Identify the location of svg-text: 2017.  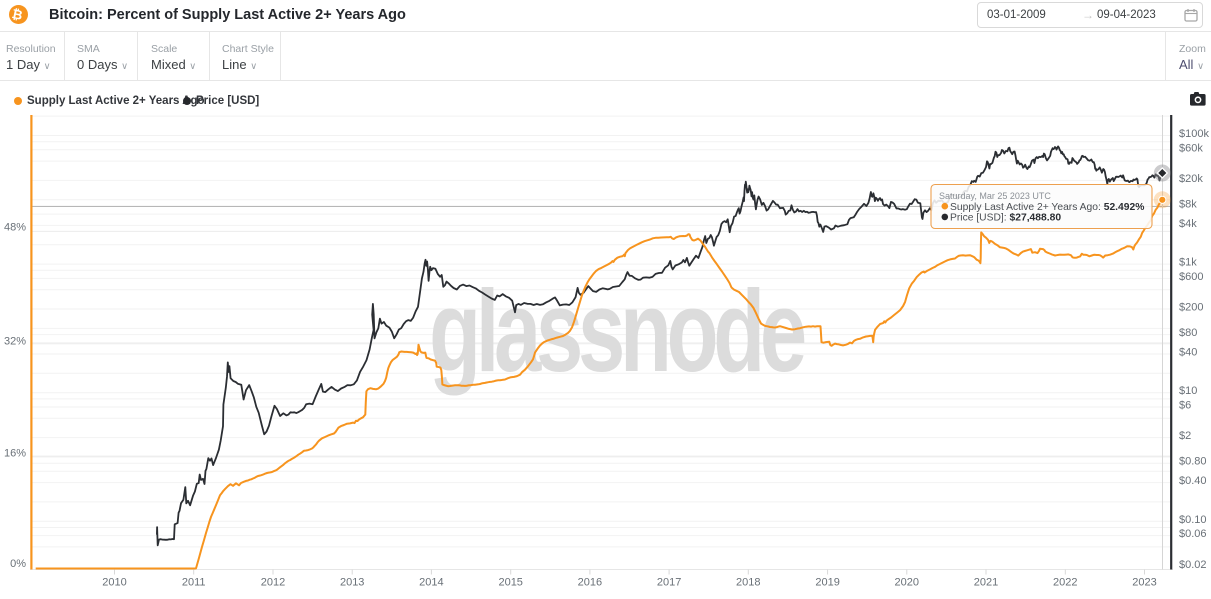
(669, 583).